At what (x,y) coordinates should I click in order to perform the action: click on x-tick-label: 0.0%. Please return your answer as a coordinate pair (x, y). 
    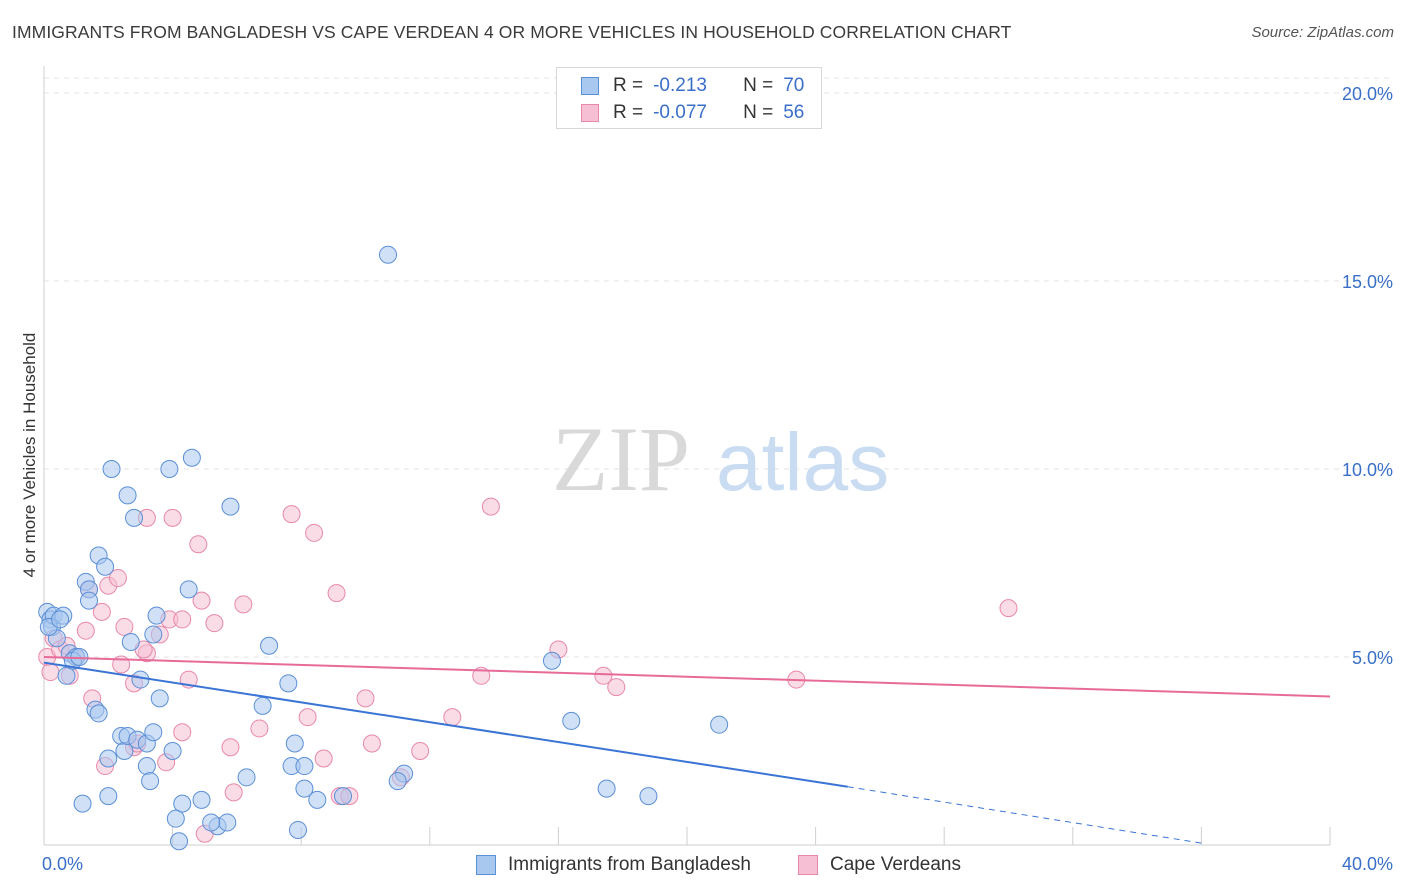
    Looking at the image, I should click on (62, 864).